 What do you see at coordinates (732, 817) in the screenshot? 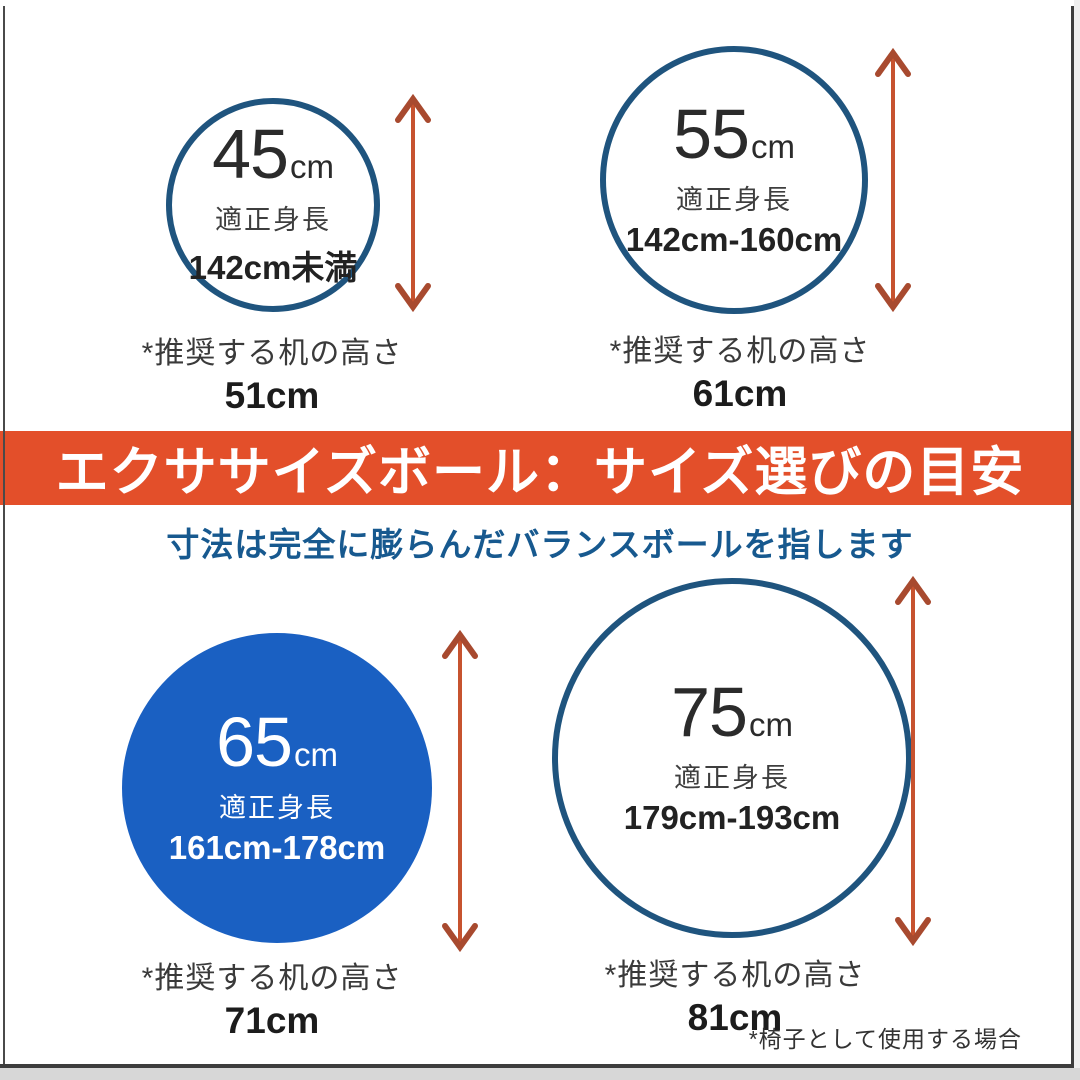
I see `ball-75-fit-range: 179cm-193cm` at bounding box center [732, 817].